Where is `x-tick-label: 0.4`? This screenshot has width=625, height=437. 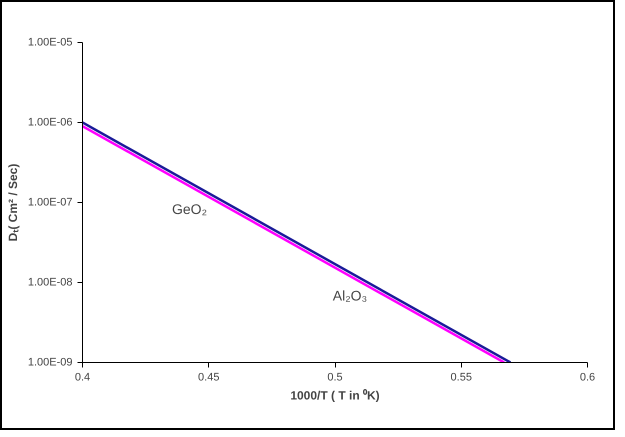 x-tick-label: 0.4 is located at coordinates (82, 378).